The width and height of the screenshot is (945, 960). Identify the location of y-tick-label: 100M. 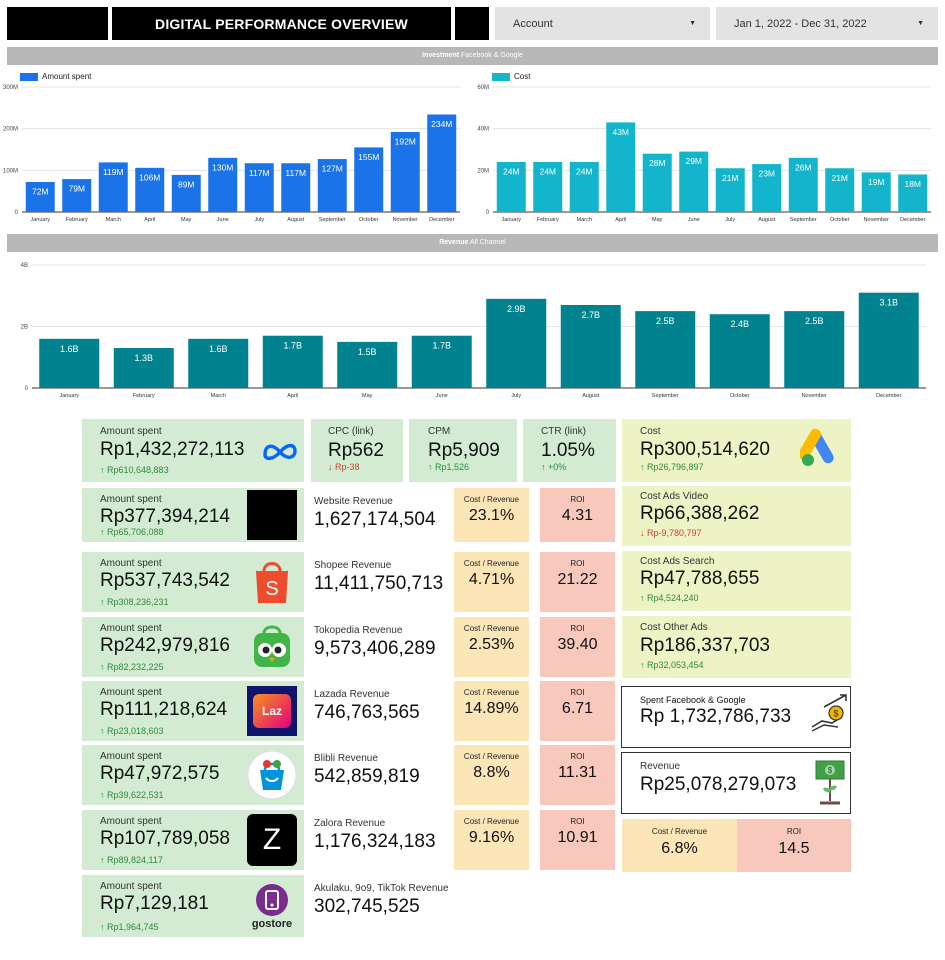
(10, 171).